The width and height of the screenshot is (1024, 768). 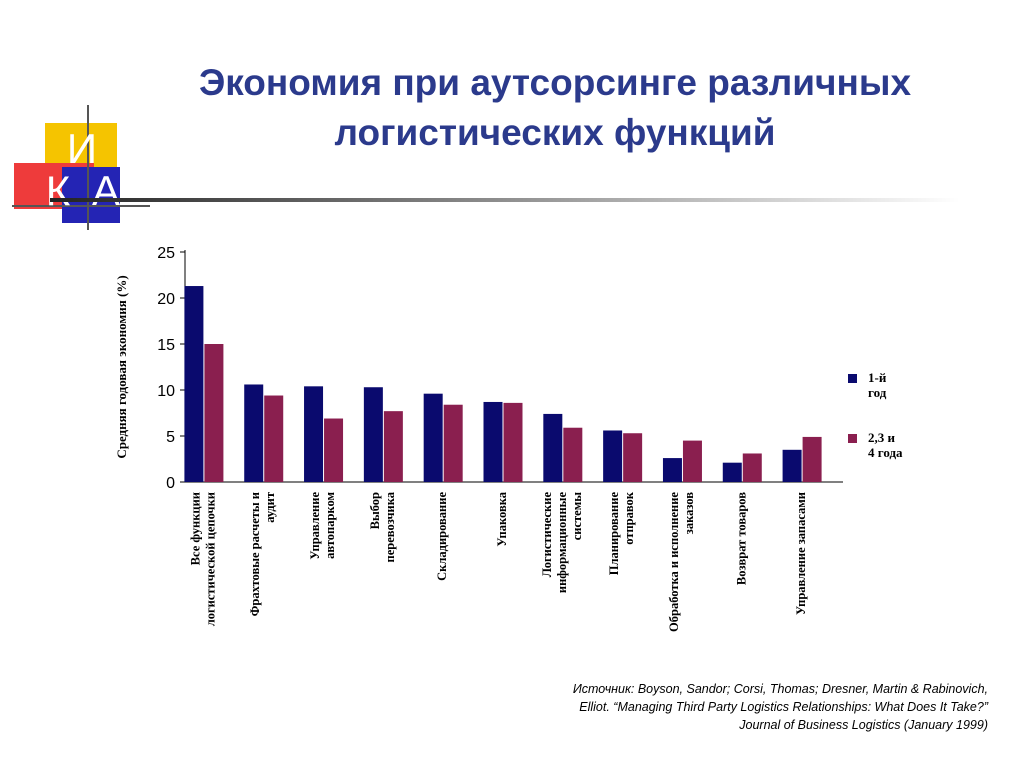 I want to click on category-label-line: Планирование, so click(x=614, y=534).